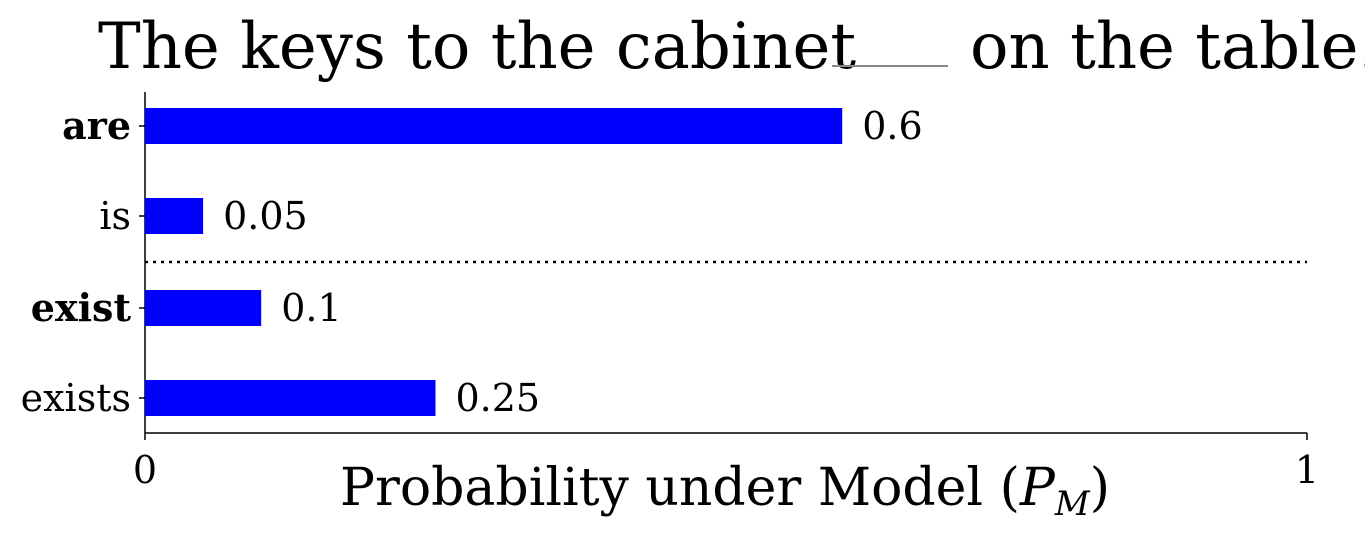  What do you see at coordinates (680, 488) in the screenshot?
I see `x-axis-label-main: Probability under Model (` at bounding box center [680, 488].